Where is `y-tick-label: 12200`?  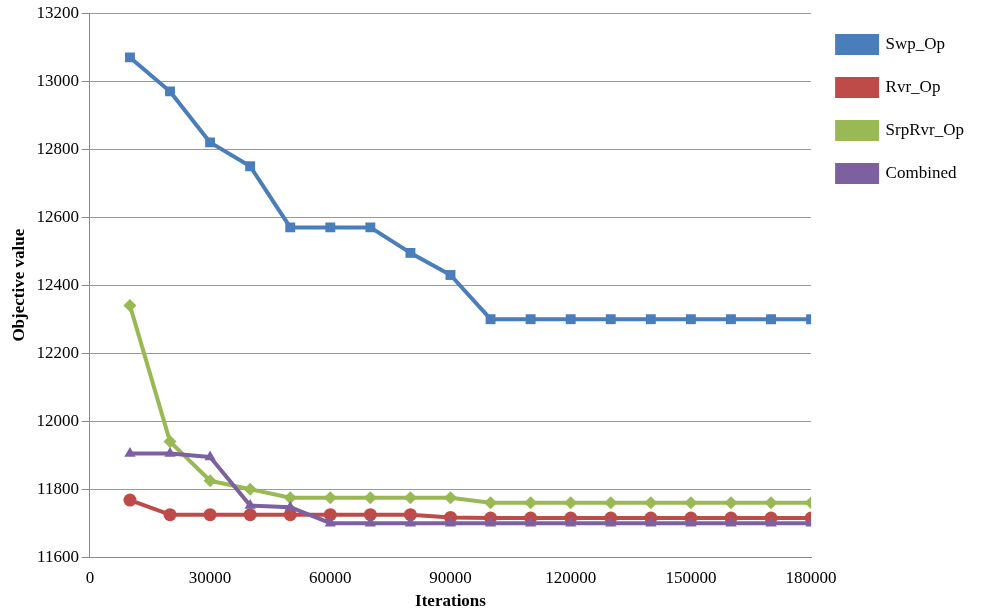 y-tick-label: 12200 is located at coordinates (57, 352).